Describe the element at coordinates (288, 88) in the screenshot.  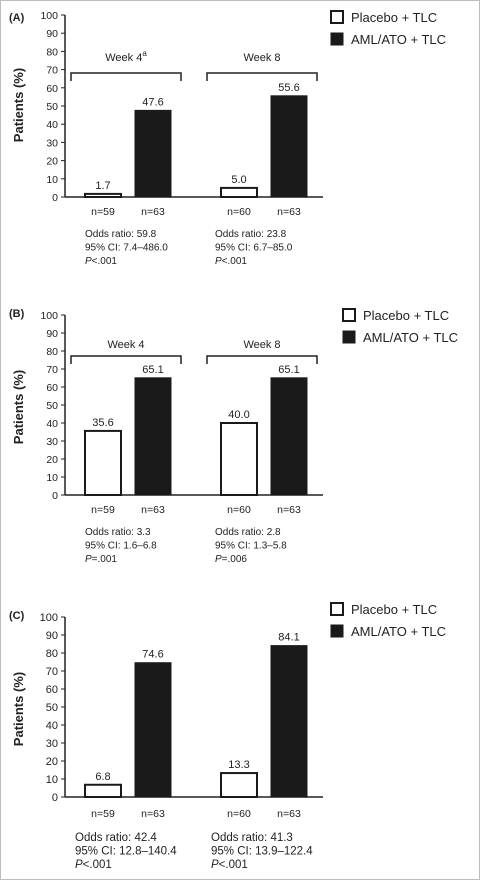
I see `bar-value-label: 55.6` at that location.